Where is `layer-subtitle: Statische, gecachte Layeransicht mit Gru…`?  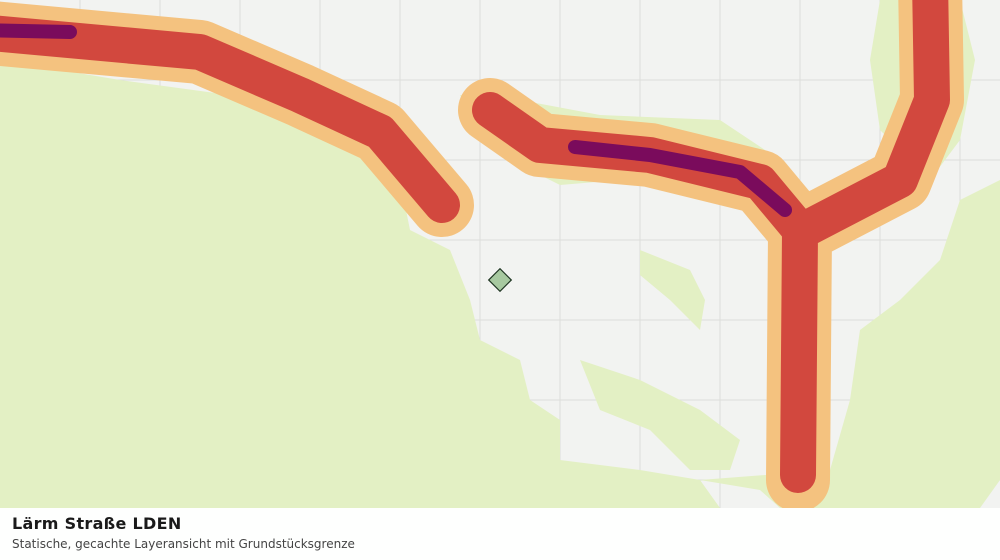 layer-subtitle: Statische, gecachte Layeransicht mit Gru… is located at coordinates (183, 544).